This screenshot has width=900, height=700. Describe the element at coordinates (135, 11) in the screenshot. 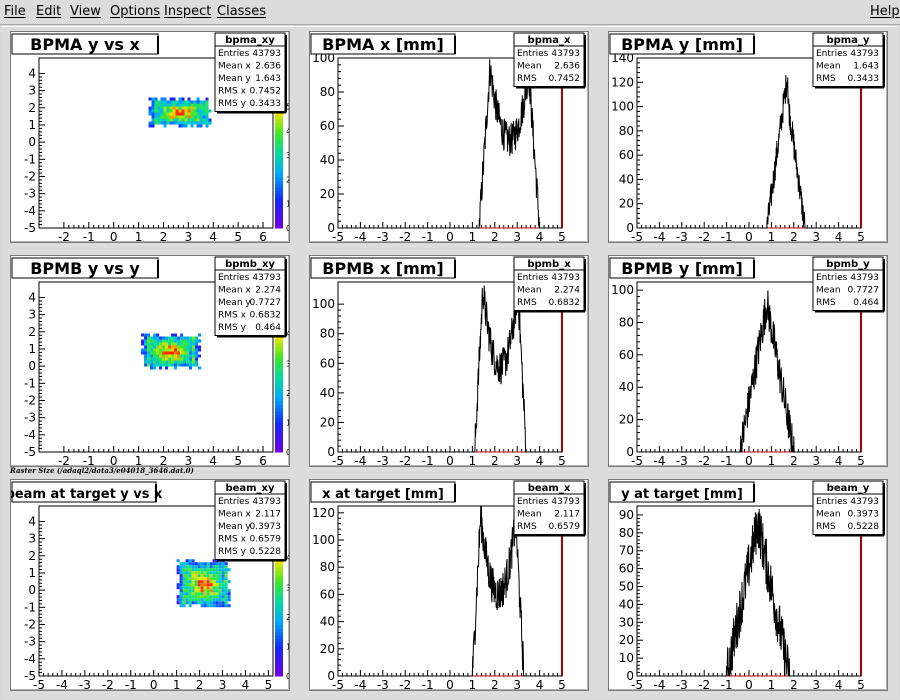

I see `menu-options: Options` at that location.